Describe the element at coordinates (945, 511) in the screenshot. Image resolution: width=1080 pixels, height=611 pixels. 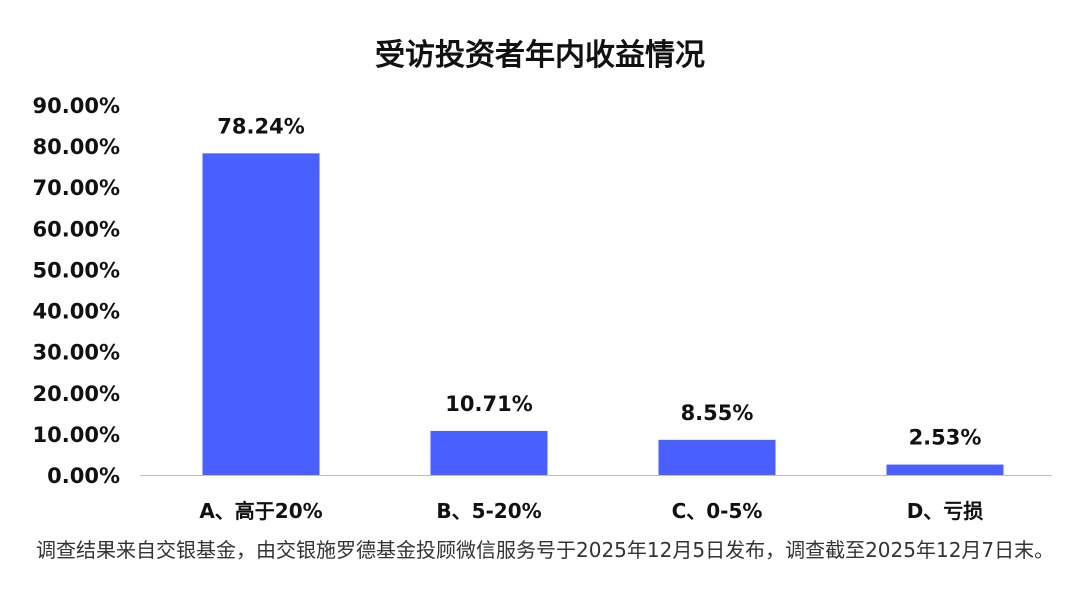
I see `x-tick-label: D、亏损` at that location.